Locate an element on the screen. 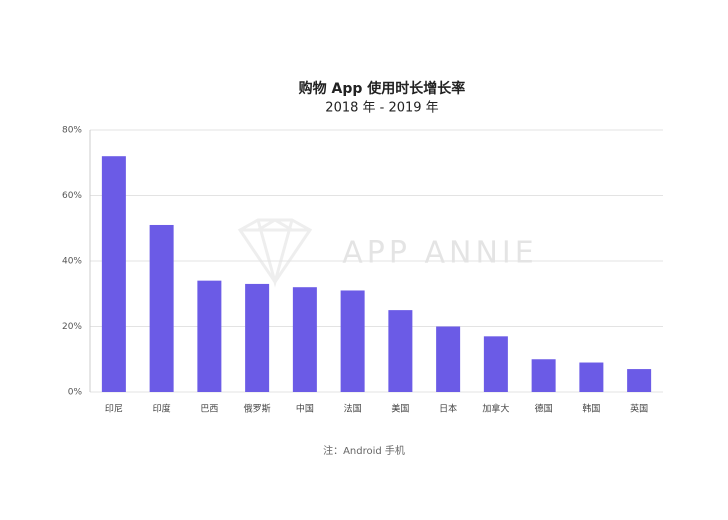 This screenshot has height=520, width=728. watermark: APP ANNIE is located at coordinates (439, 253).